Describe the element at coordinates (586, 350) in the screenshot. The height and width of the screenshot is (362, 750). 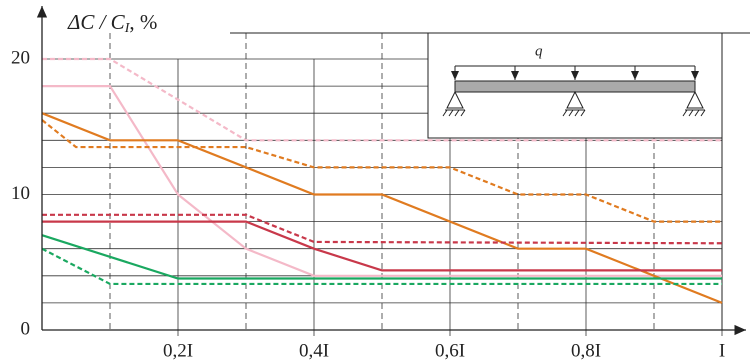
I see `x-tick-label: 0,8I` at that location.